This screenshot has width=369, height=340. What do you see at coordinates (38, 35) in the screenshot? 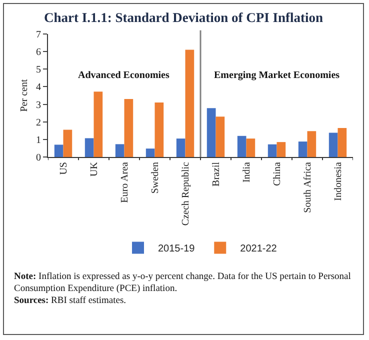
I see `y-tick-label: 7` at bounding box center [38, 35].